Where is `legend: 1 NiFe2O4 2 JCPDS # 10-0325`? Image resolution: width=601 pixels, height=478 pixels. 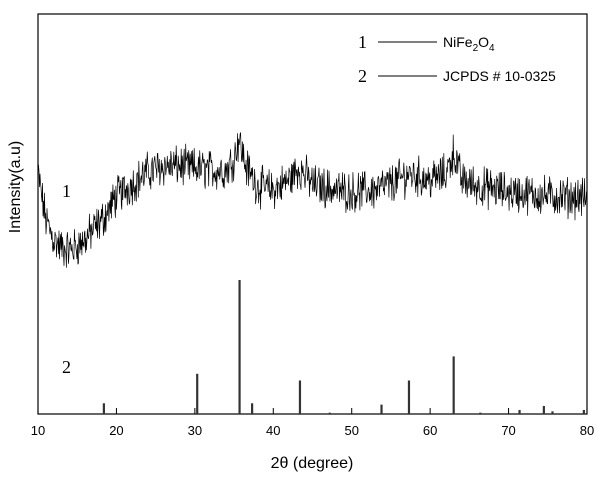
legend: 1 NiFe2O4 2 JCPDS # 10-0325 is located at coordinates (457, 59).